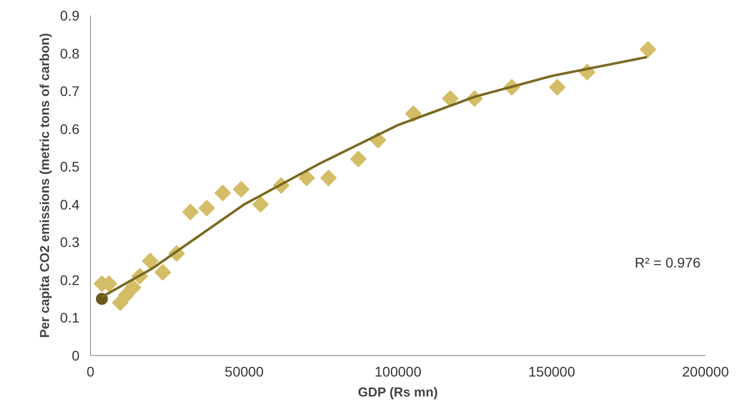 The image size is (754, 415). Describe the element at coordinates (70, 242) in the screenshot. I see `y-tick-label: 0.3` at that location.